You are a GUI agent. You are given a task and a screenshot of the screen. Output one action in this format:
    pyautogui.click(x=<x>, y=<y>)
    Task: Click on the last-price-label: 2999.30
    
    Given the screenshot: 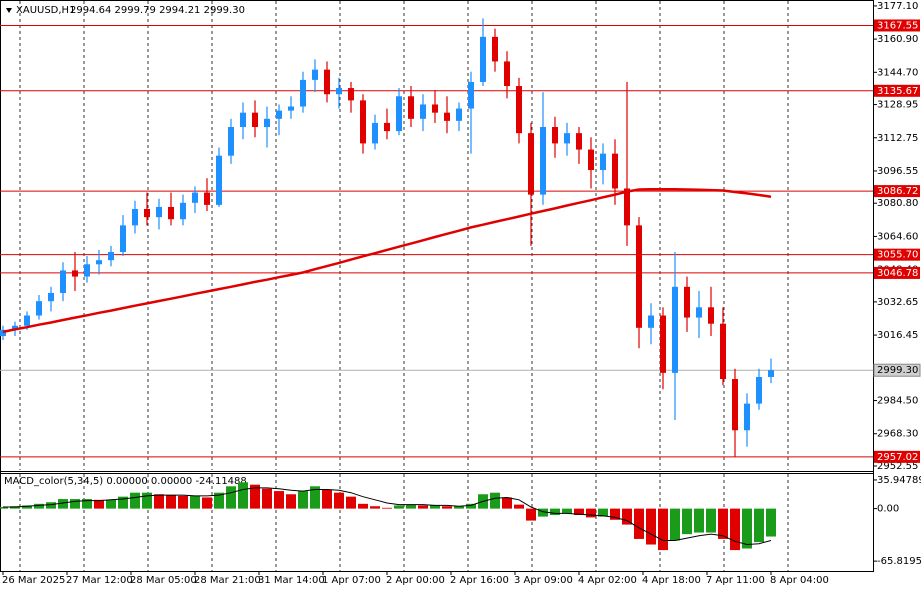 What is the action you would take?
    pyautogui.click(x=897, y=370)
    